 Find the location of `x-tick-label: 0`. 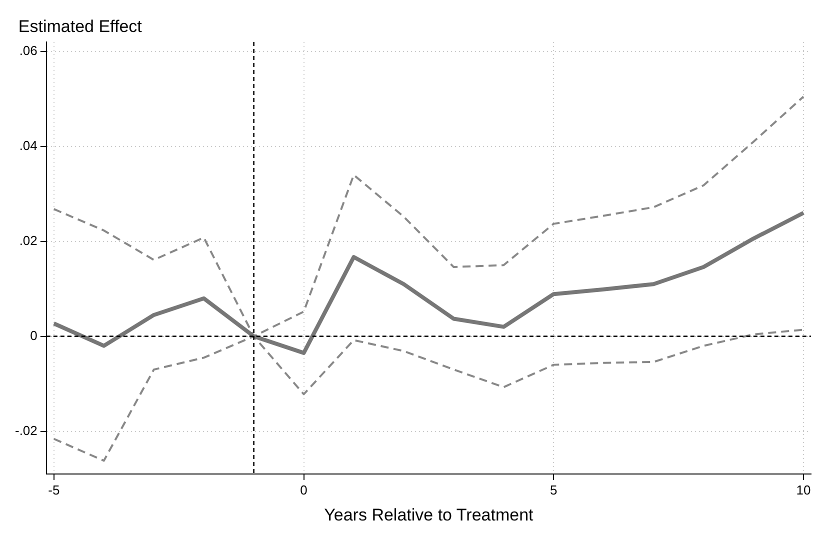

x-tick-label: 0 is located at coordinates (304, 490).